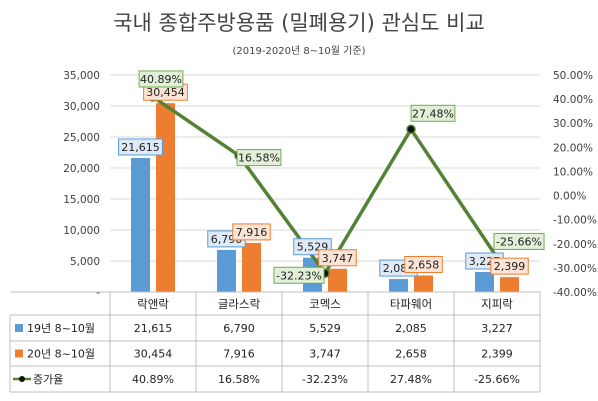 The width and height of the screenshot is (598, 401). I want to click on data-label: 3,747, so click(338, 258).